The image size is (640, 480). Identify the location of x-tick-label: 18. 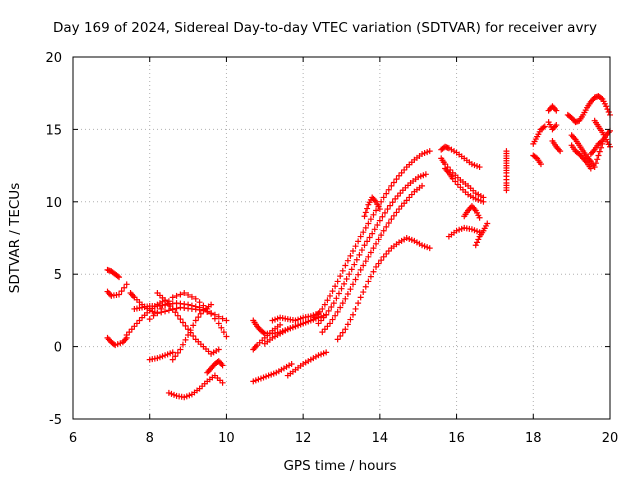
(533, 438).